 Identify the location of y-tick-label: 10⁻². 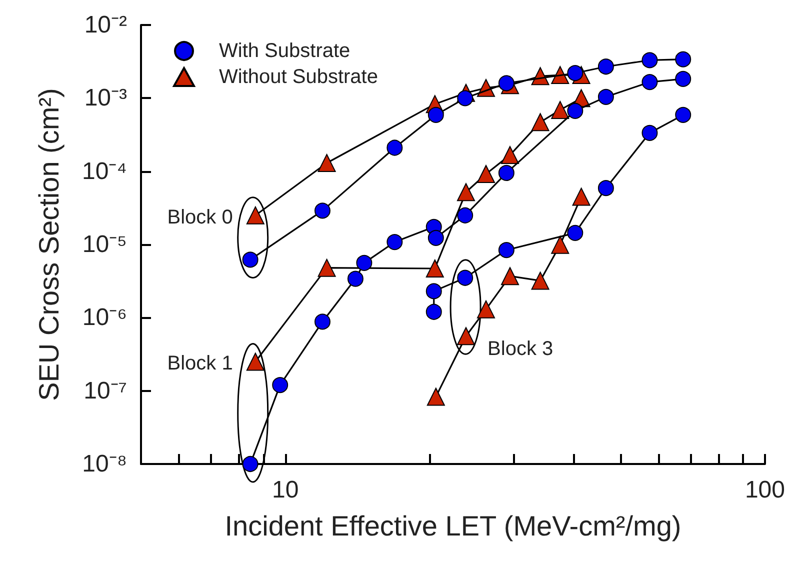
(106, 25).